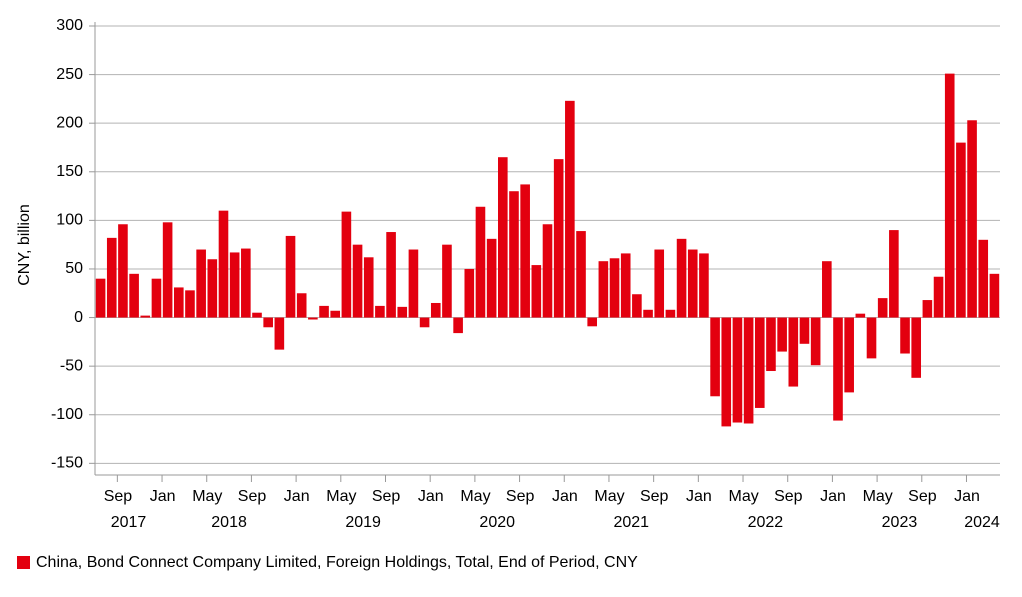 This screenshot has height=597, width=1022. What do you see at coordinates (900, 522) in the screenshot?
I see `x-year-label: 2023` at bounding box center [900, 522].